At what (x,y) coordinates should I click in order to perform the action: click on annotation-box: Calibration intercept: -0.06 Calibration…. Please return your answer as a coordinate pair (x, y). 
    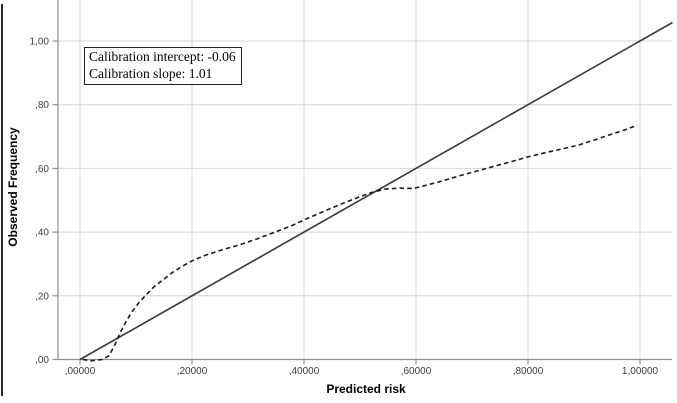
    Looking at the image, I should click on (163, 66).